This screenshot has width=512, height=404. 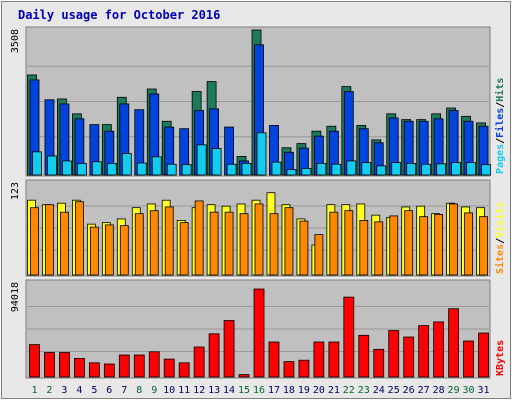 I want to click on y-max-label: 94018, so click(x=15, y=297).